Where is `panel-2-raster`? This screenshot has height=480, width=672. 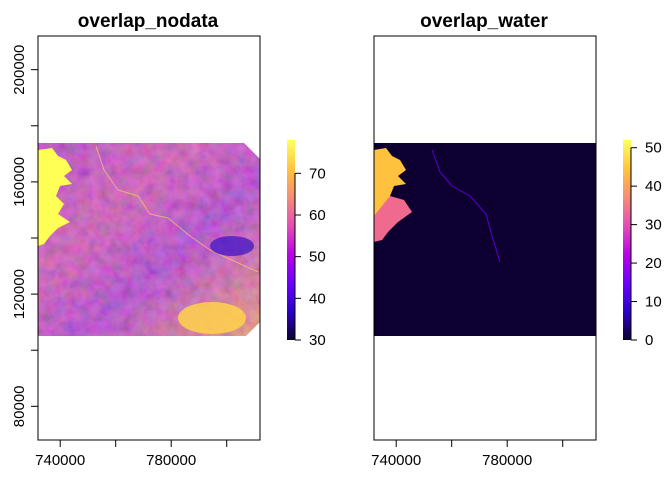 panel-2-raster is located at coordinates (485, 239).